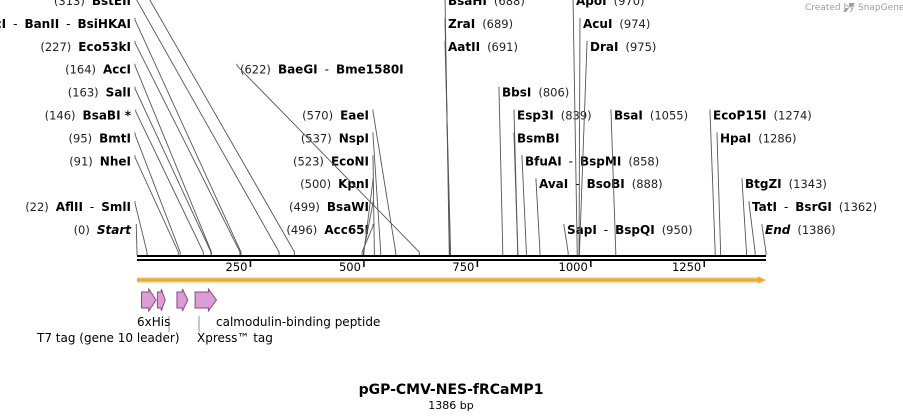 This screenshot has height=420, width=903. Describe the element at coordinates (334, 184) in the screenshot. I see `site-label: (500) KpnI` at that location.